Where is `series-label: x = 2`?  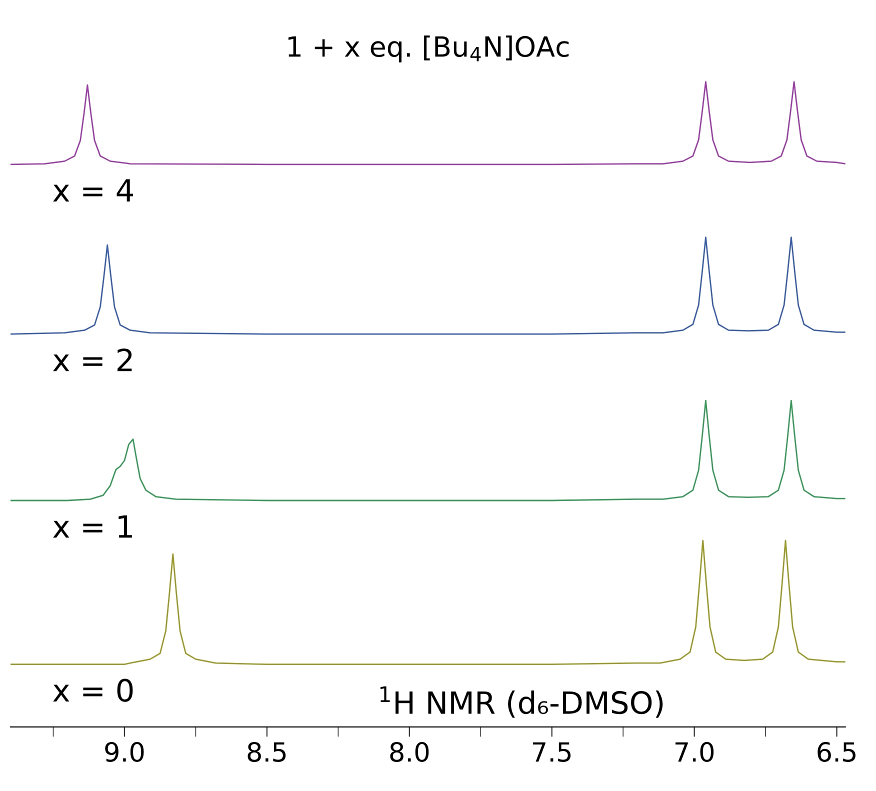 series-label: x = 2 is located at coordinates (92, 360).